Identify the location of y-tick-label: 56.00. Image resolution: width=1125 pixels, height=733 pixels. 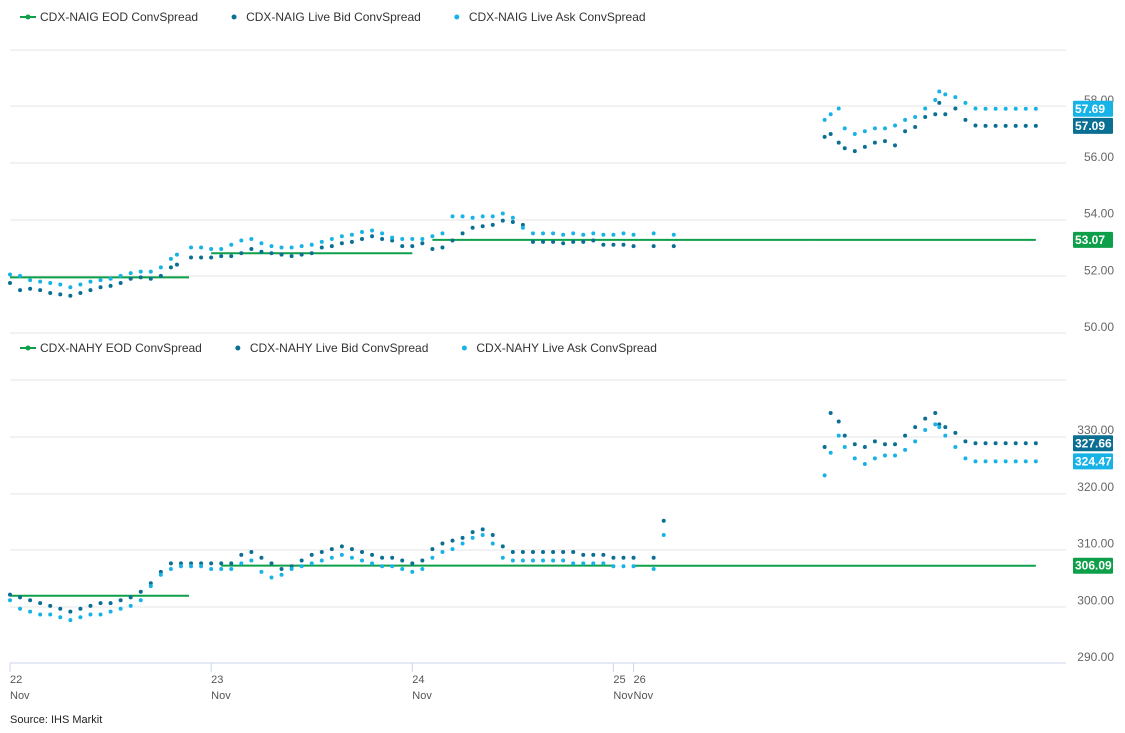
(1099, 157).